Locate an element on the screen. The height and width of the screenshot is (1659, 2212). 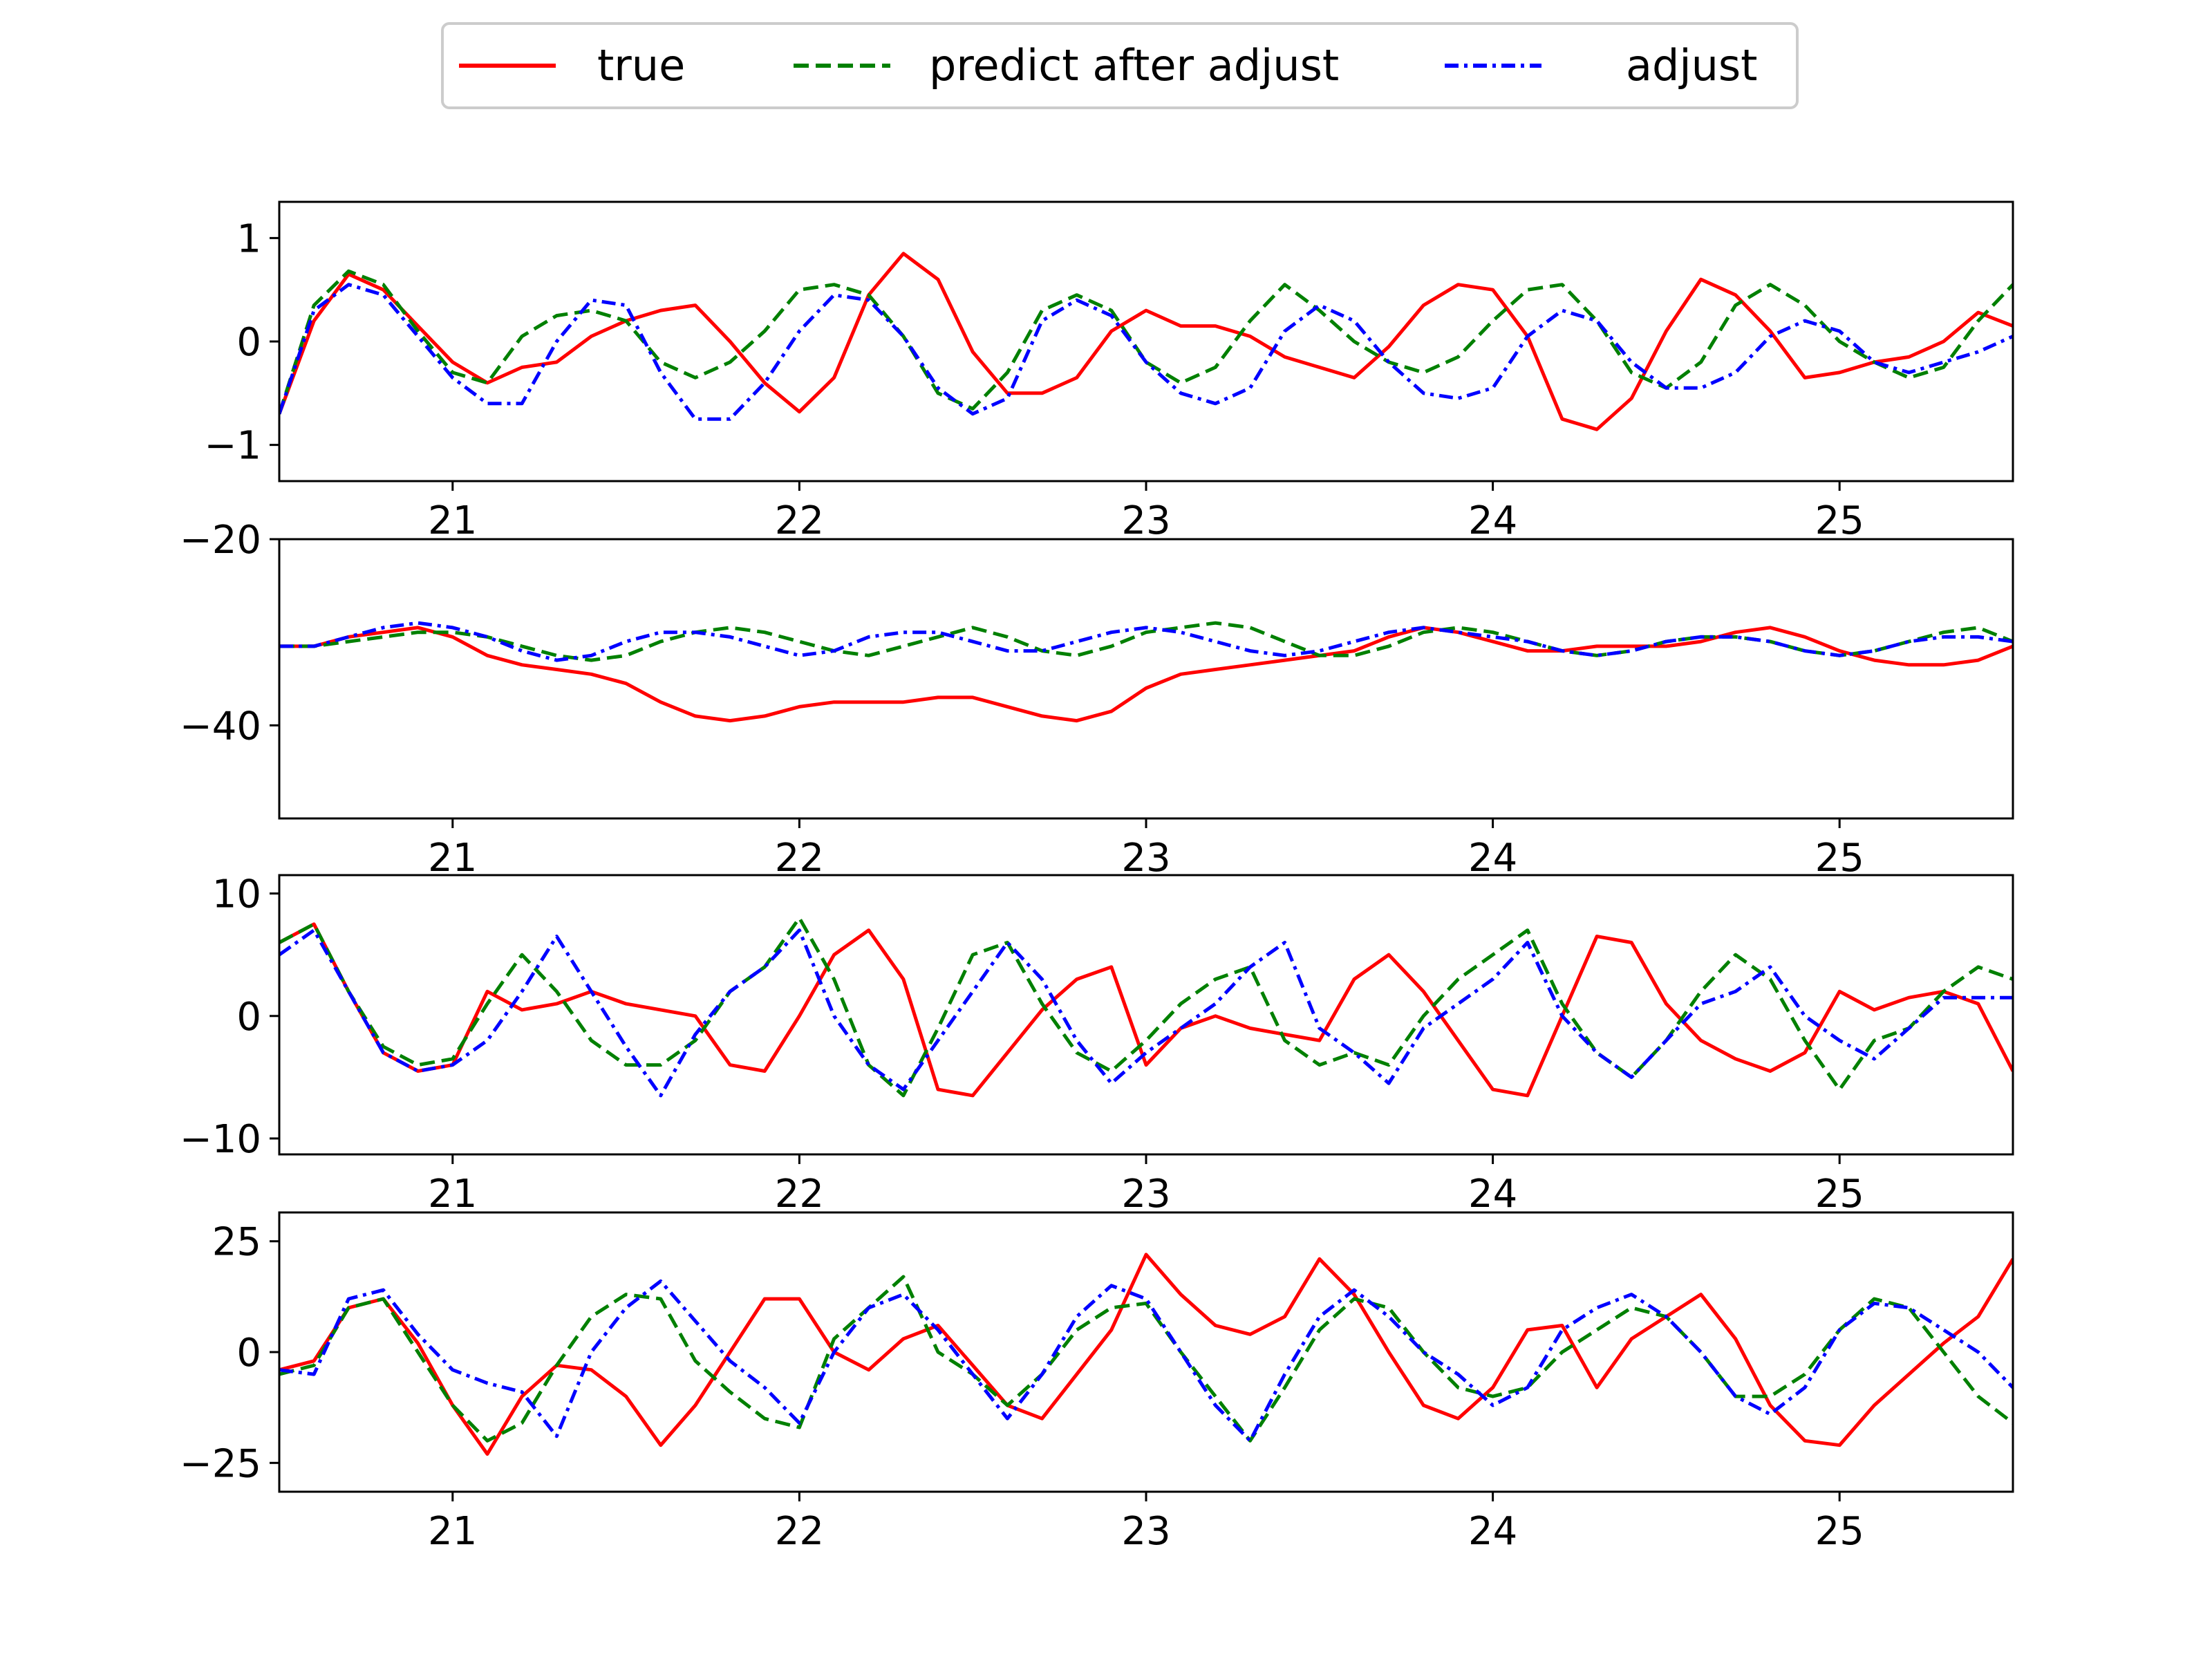
legend: true predict after adjust adjust is located at coordinates (1120, 65).